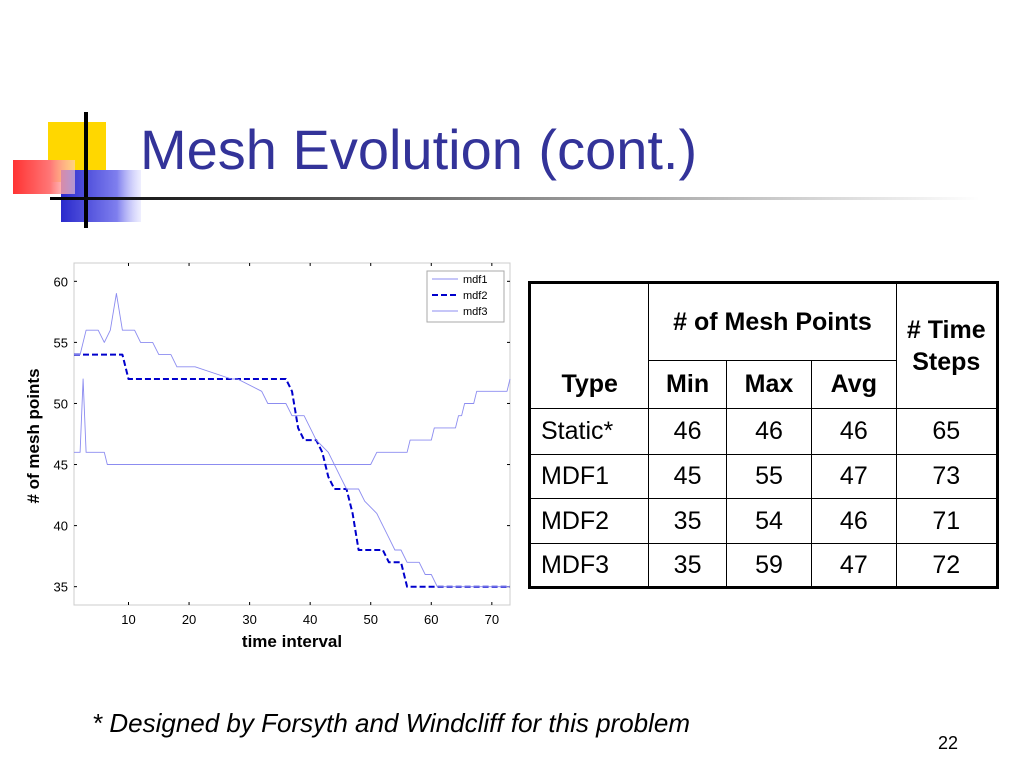  I want to click on series-line-mdf2, so click(292, 470).